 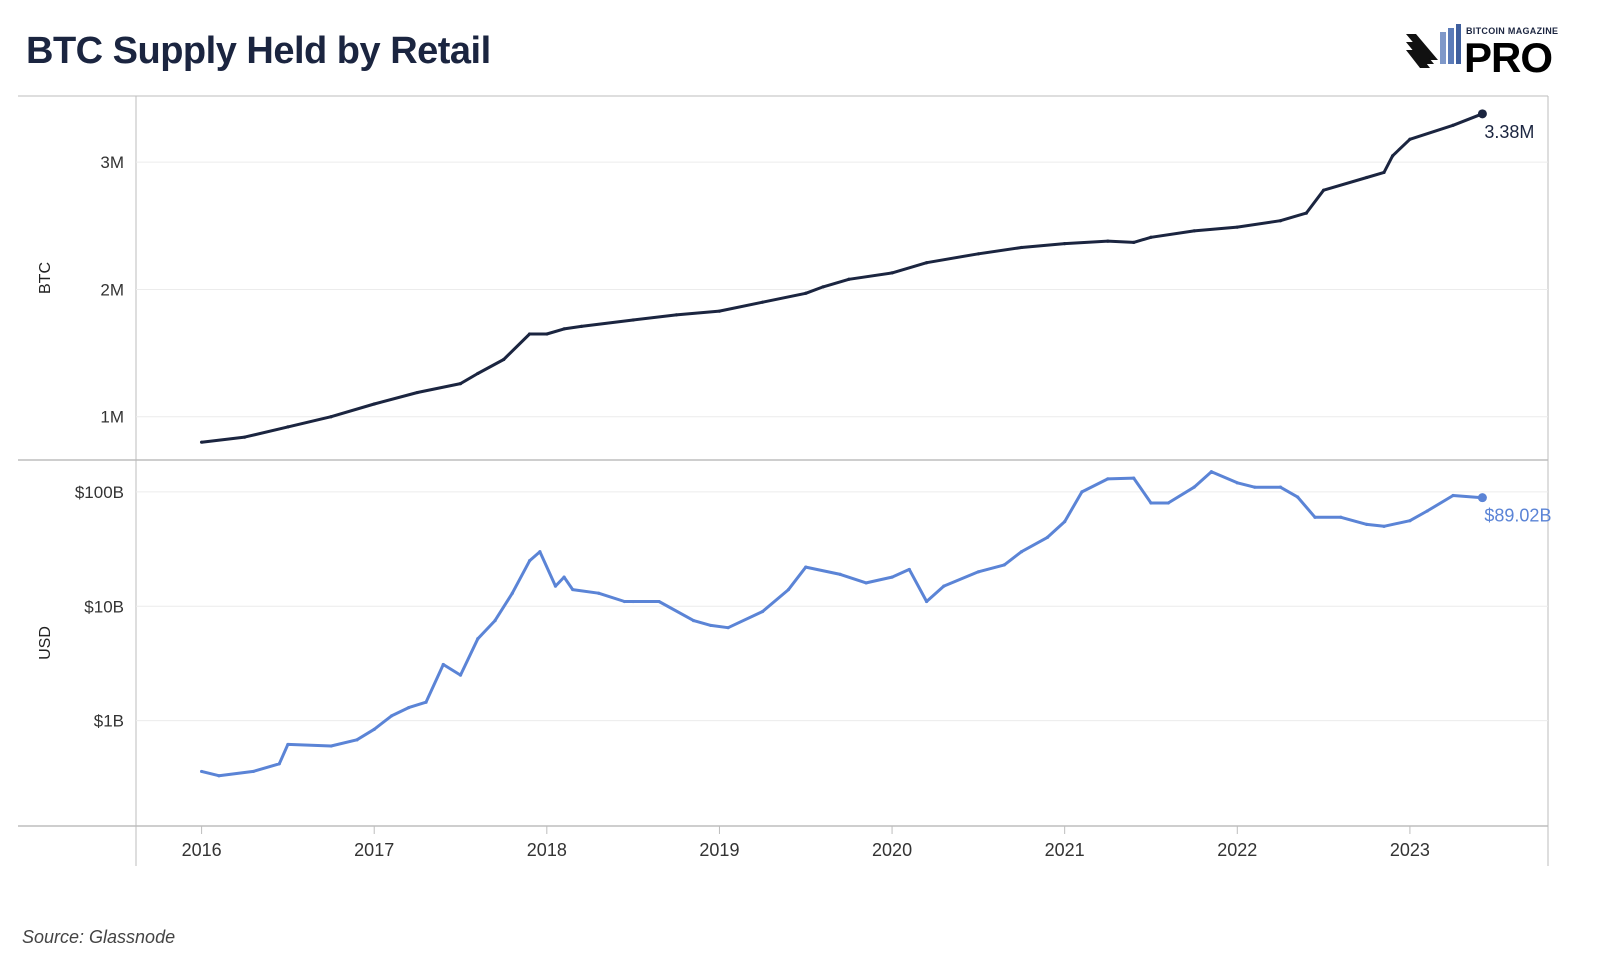 I want to click on y-tick-label: $100B, so click(x=99, y=492).